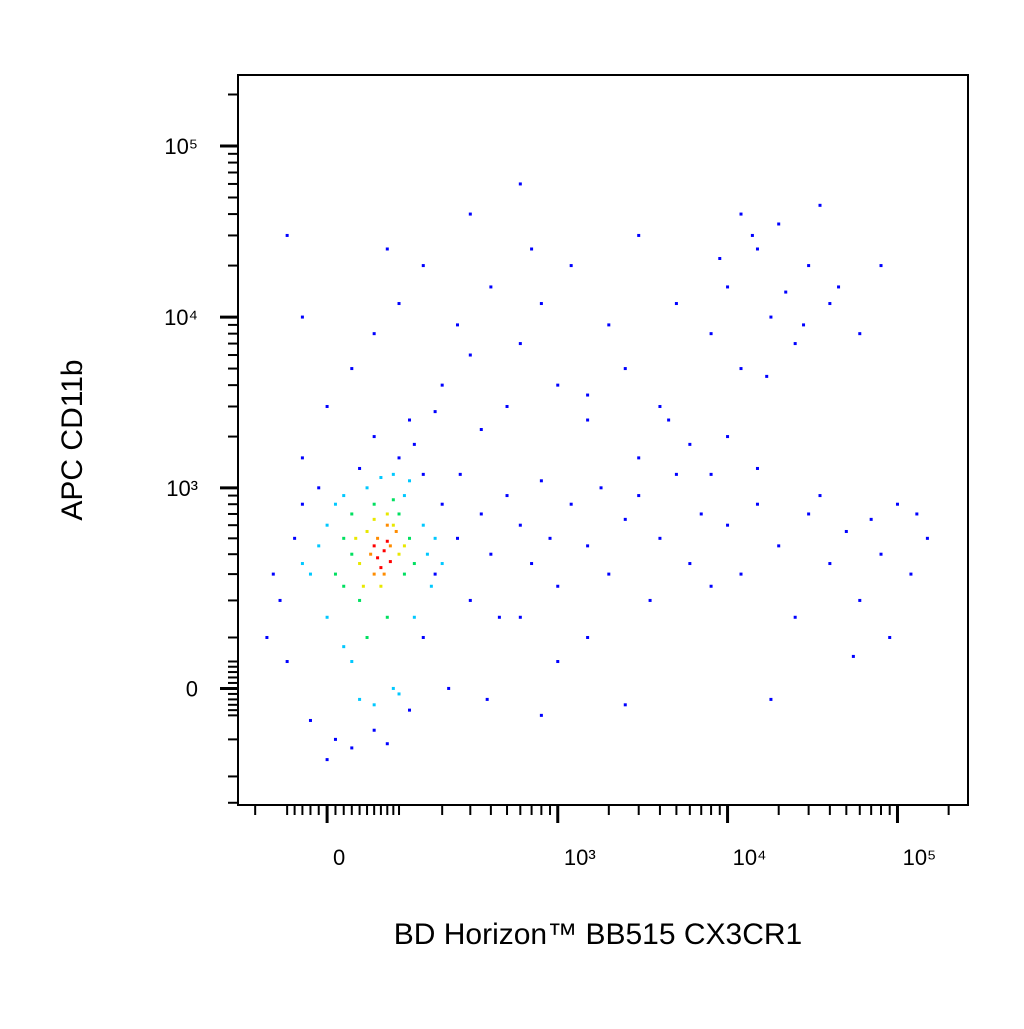  Describe the element at coordinates (182, 488) in the screenshot. I see `y-tick-label: 10³` at that location.